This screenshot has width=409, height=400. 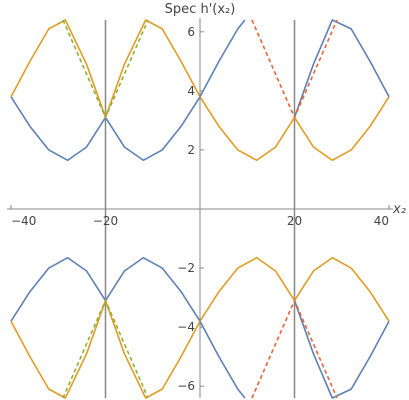 I want to click on x-tick-label-3: 20, so click(x=294, y=221).